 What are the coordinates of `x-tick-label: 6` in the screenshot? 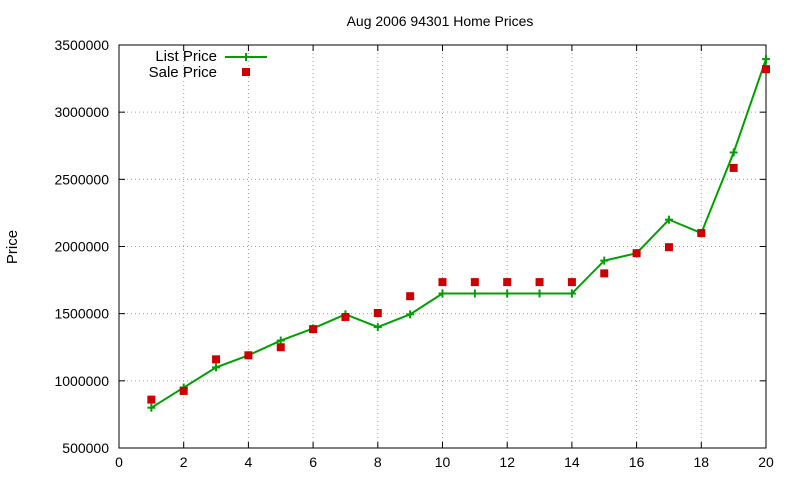 It's located at (313, 462).